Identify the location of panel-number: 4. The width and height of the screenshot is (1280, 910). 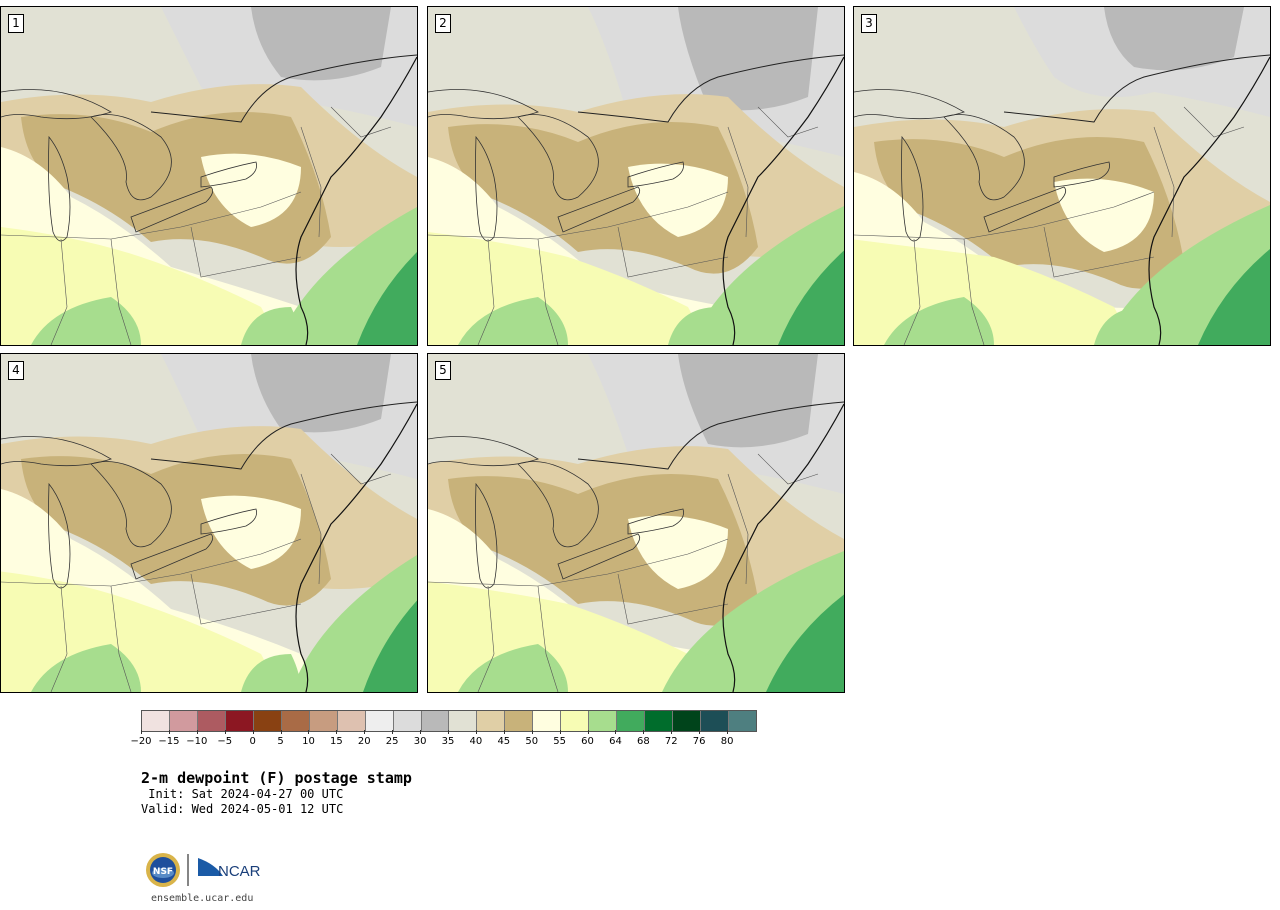
(16, 370).